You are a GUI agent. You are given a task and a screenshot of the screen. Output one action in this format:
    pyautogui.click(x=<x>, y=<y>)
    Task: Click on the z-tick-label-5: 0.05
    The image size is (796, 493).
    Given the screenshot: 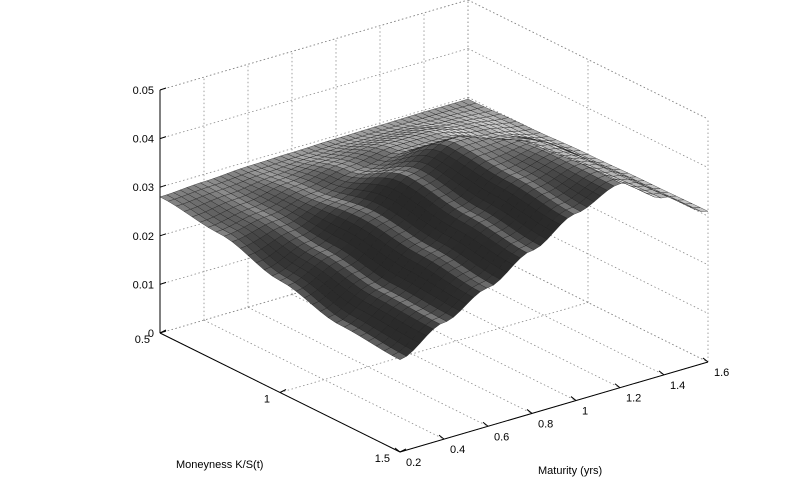 What is the action you would take?
    pyautogui.click(x=143, y=91)
    